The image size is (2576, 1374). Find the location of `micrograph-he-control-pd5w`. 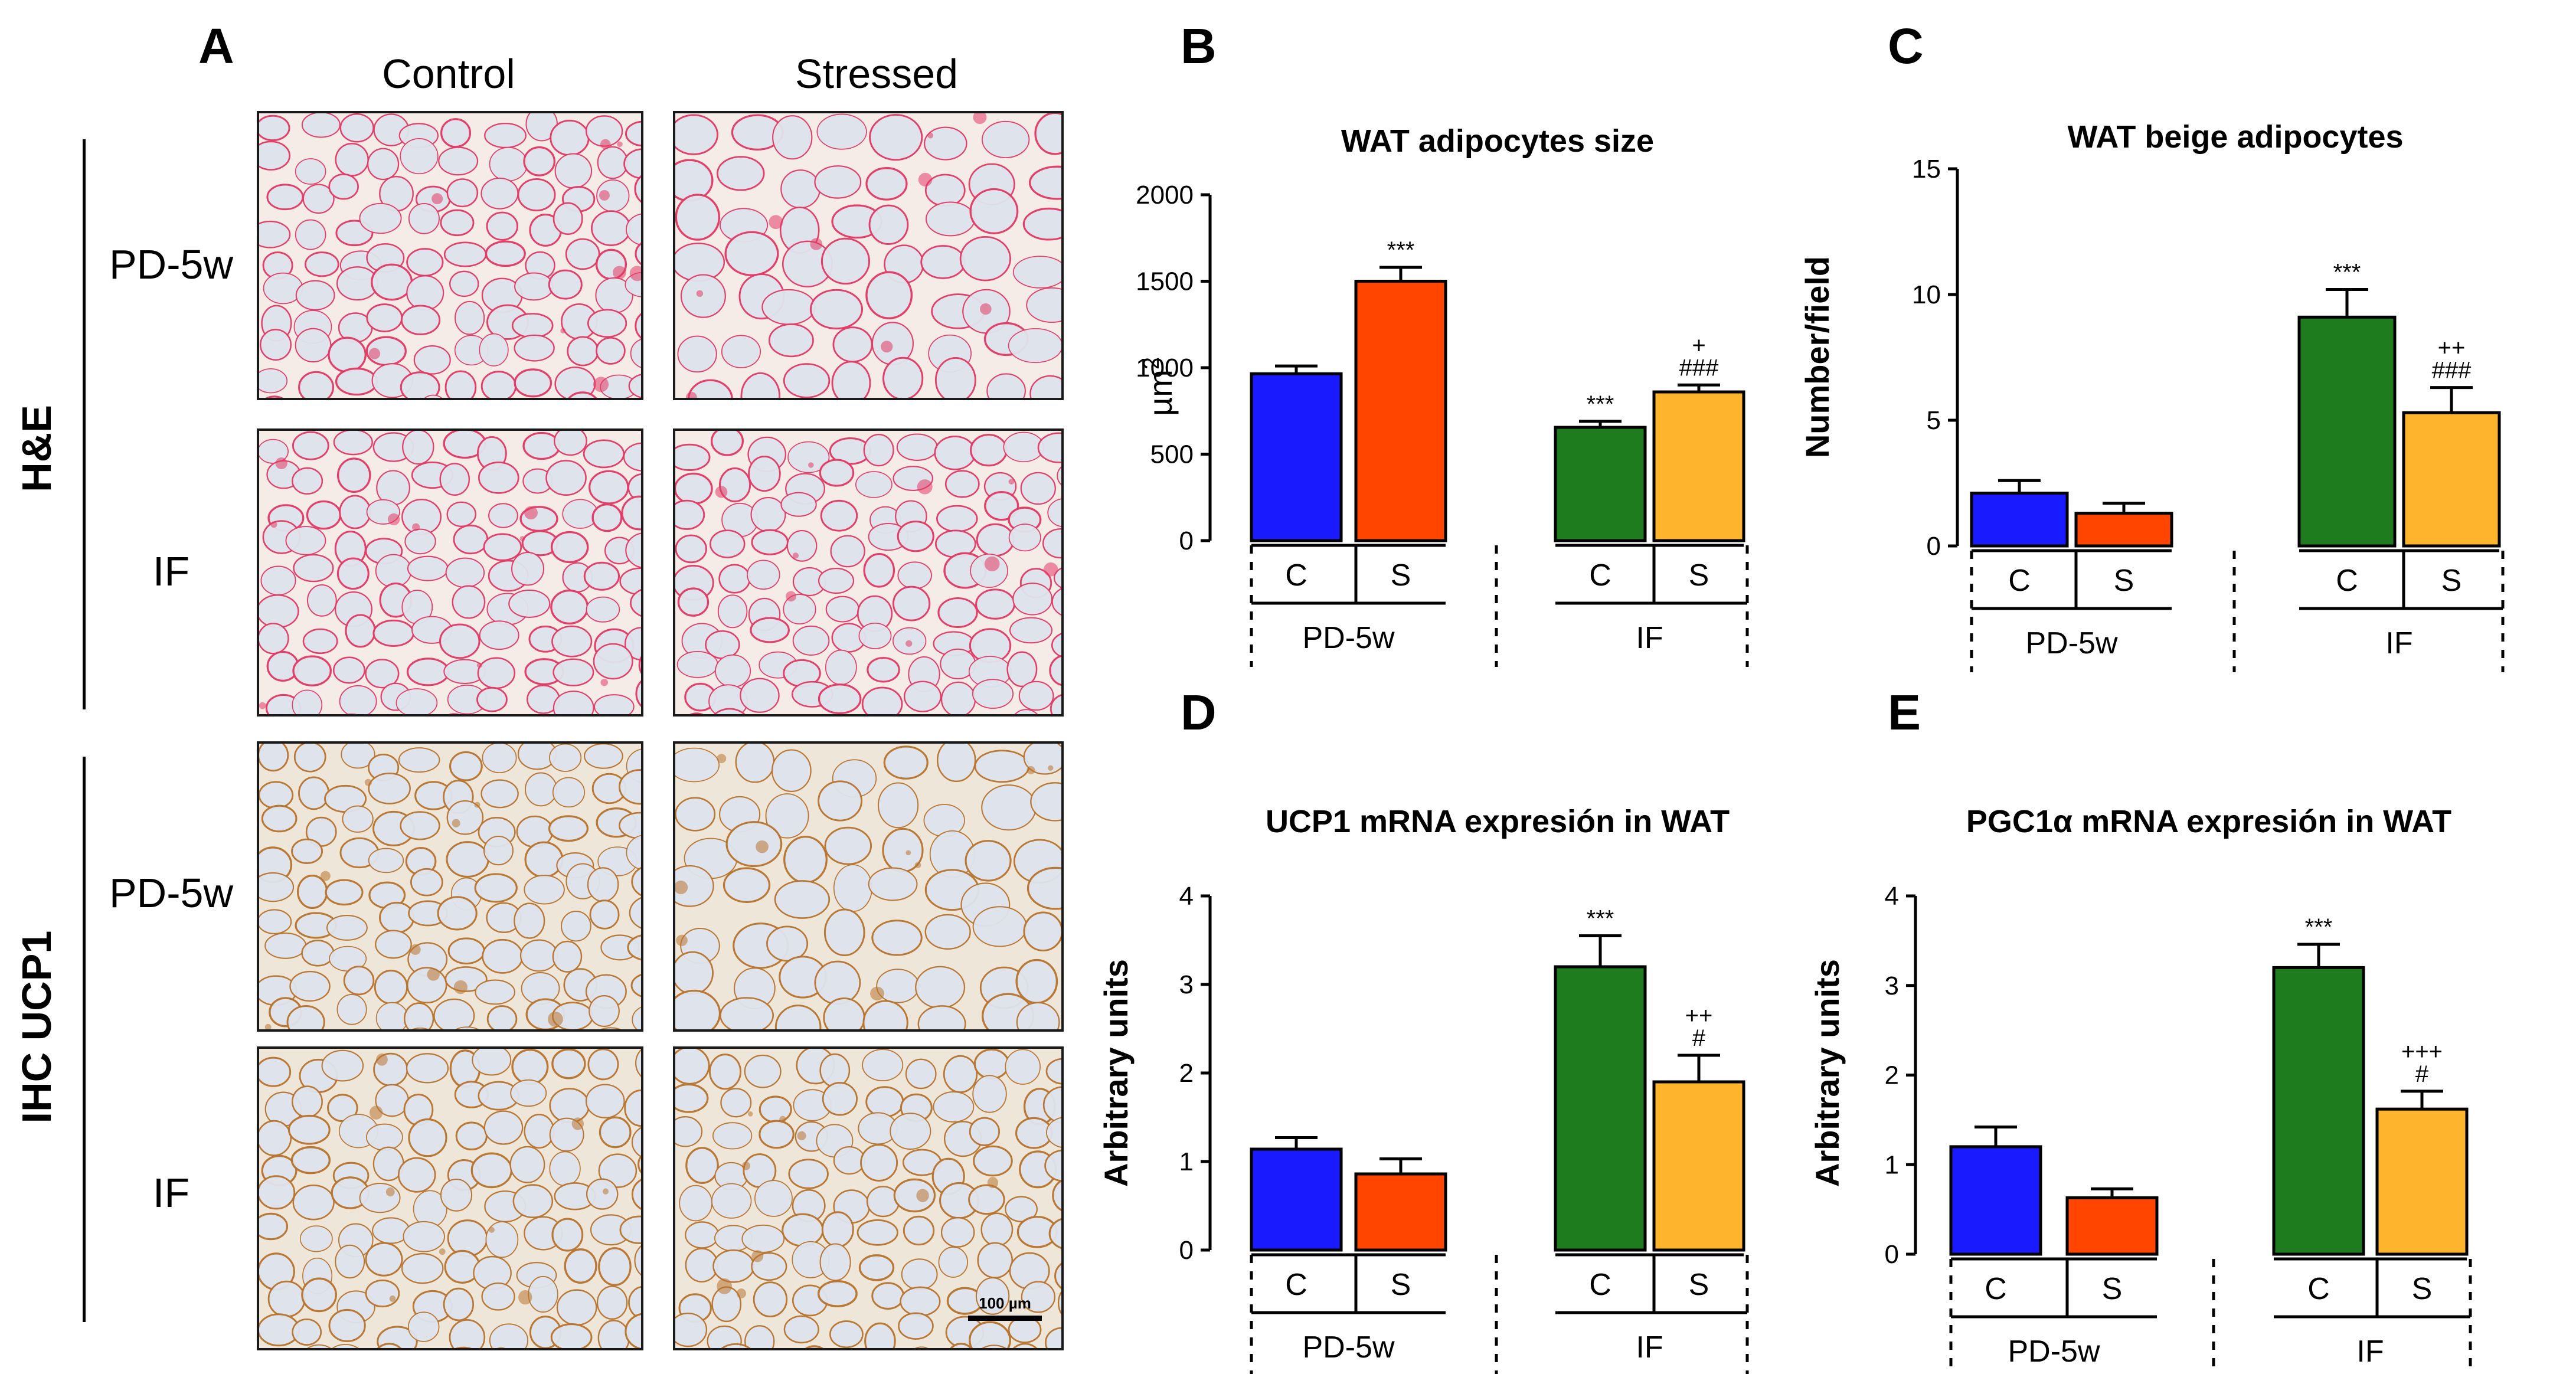

micrograph-he-control-pd5w is located at coordinates (450, 255).